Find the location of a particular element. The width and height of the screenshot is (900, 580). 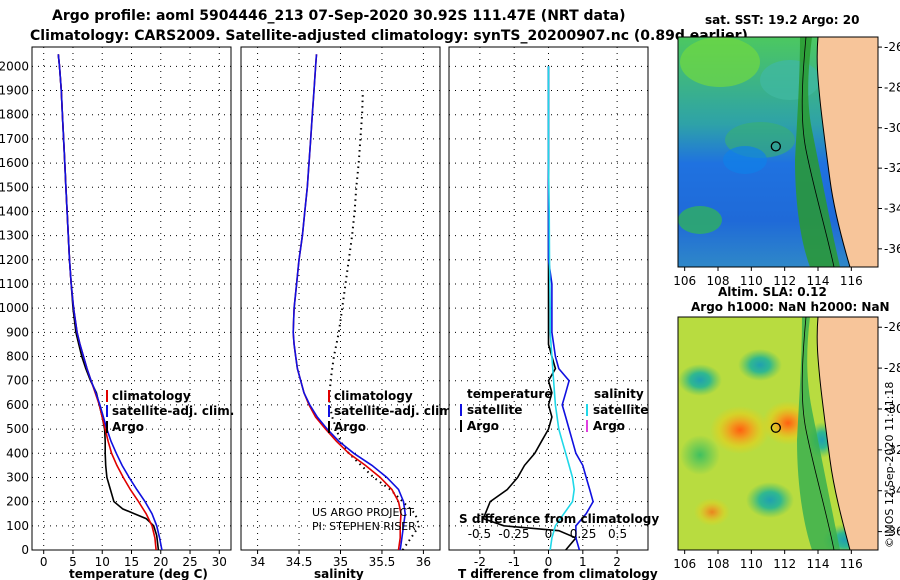

temperature-x-ticks: 0 5 10 15 20 25 30 is located at coordinates (133, 559).